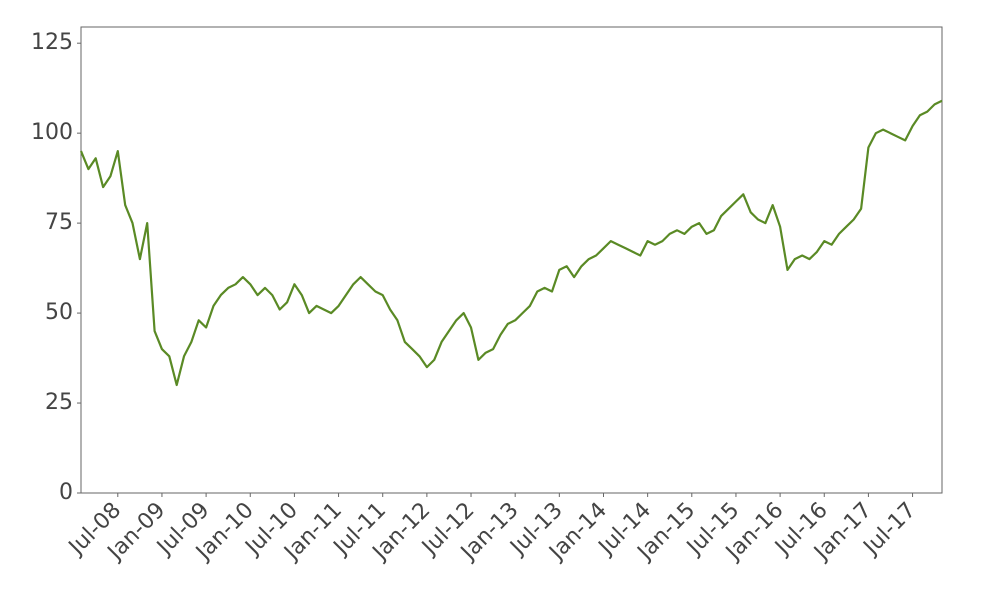 Image resolution: width=1000 pixels, height=600 pixels. What do you see at coordinates (59, 312) in the screenshot?
I see `y-tick-label: 50` at bounding box center [59, 312].